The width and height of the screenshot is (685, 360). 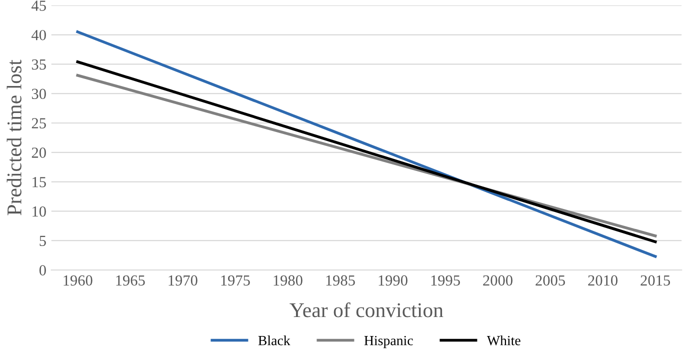 What do you see at coordinates (39, 5) in the screenshot?
I see `y-tick-label: 45` at bounding box center [39, 5].